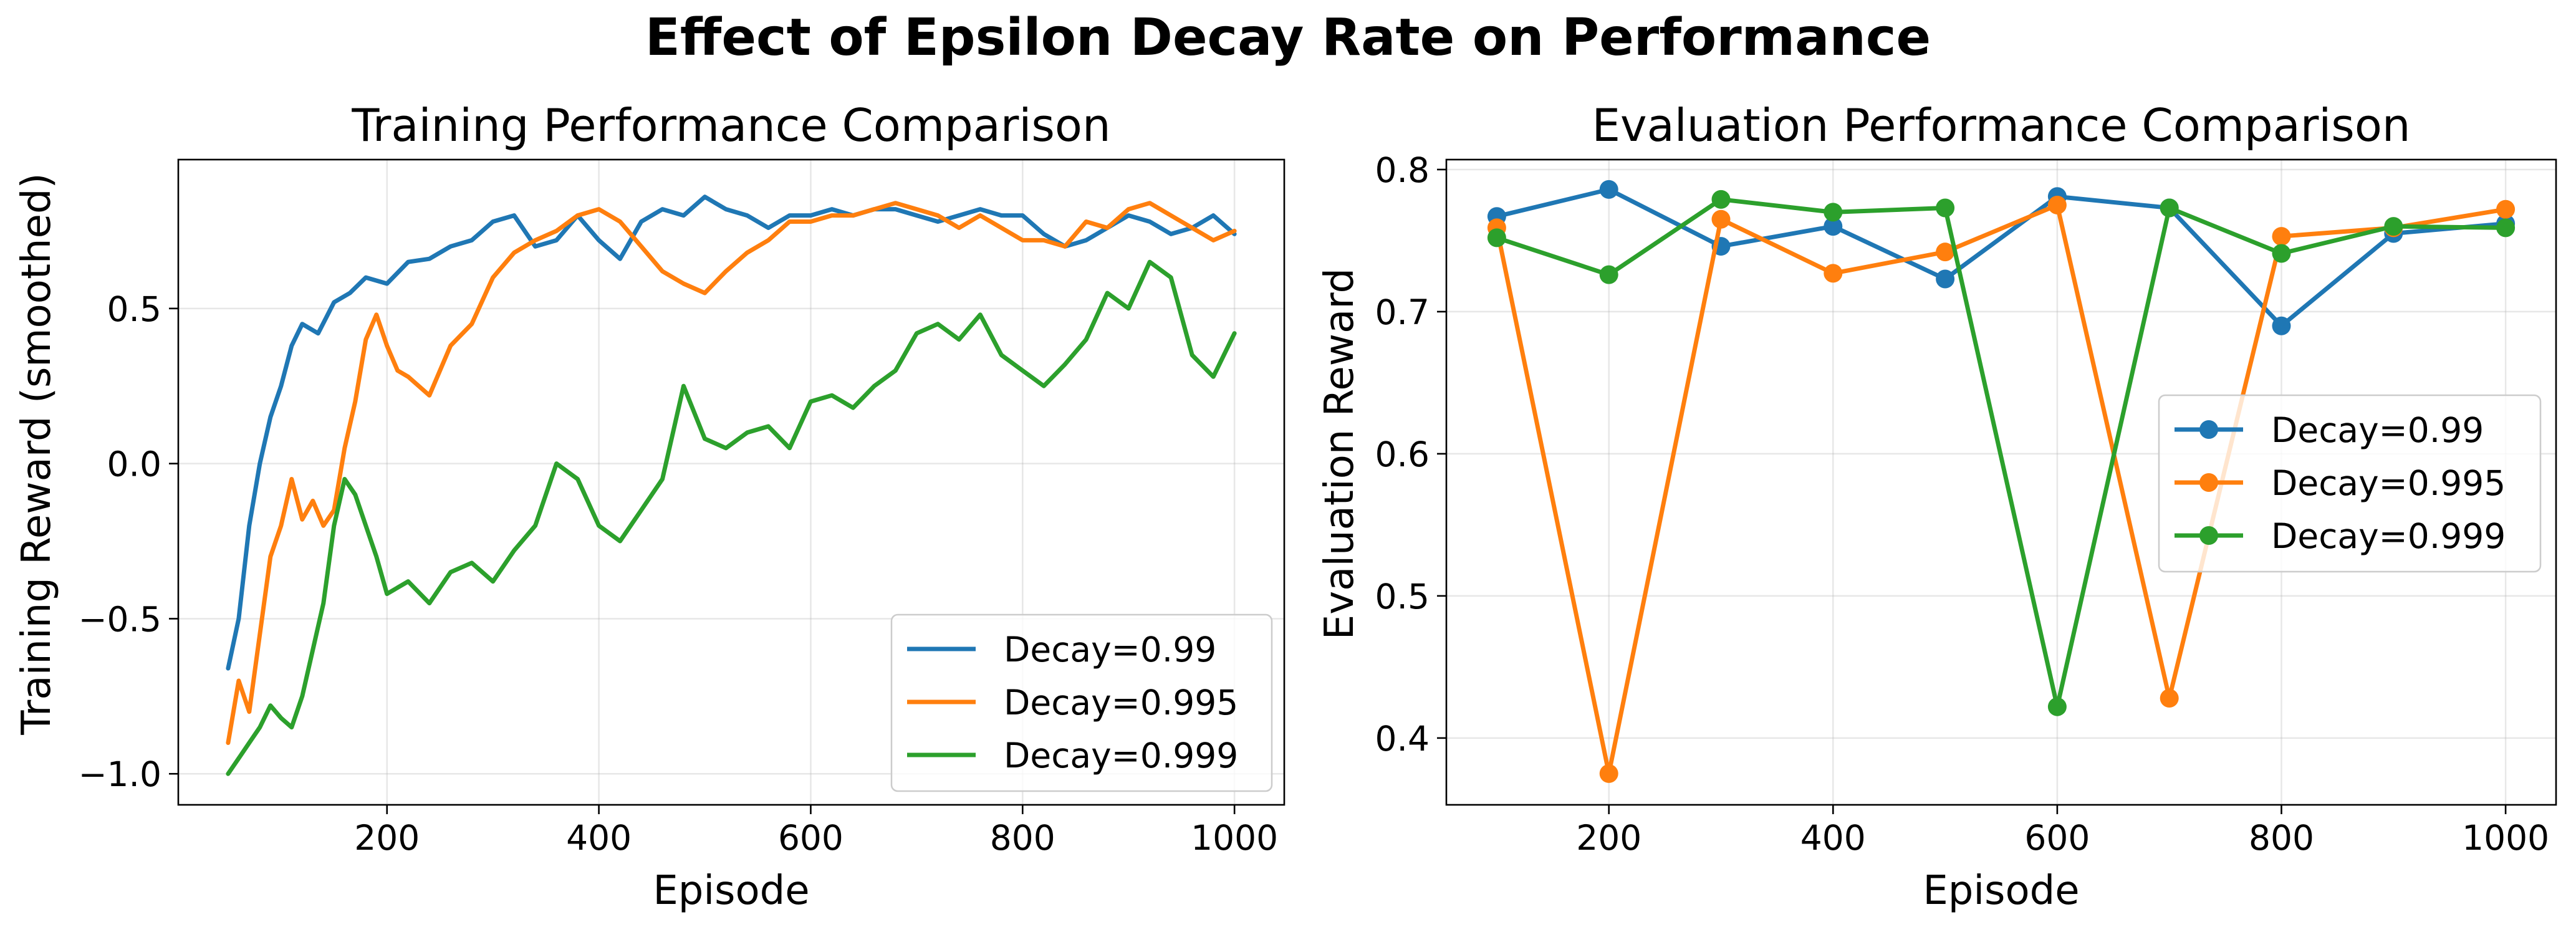 Image resolution: width=2576 pixels, height=932 pixels. I want to click on training-x-tick-label: 200, so click(387, 838).